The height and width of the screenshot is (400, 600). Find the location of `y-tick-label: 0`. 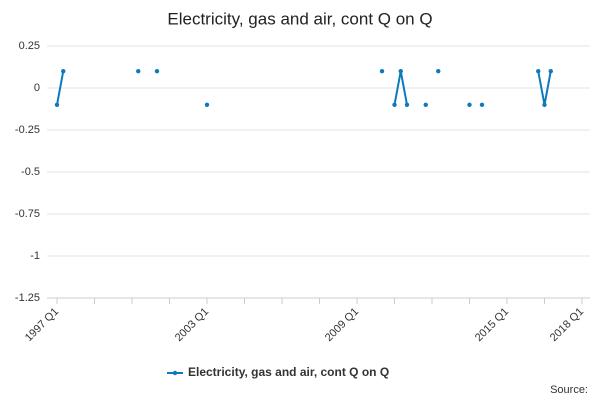

y-tick-label: 0 is located at coordinates (37, 88).